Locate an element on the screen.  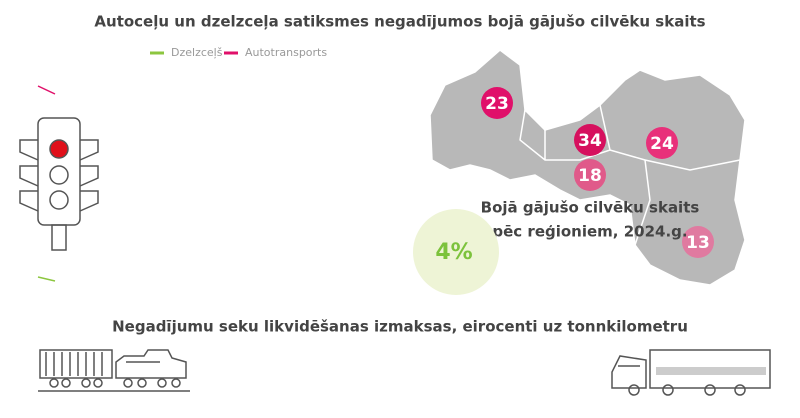
region-value: 13 is located at coordinates (698, 243).